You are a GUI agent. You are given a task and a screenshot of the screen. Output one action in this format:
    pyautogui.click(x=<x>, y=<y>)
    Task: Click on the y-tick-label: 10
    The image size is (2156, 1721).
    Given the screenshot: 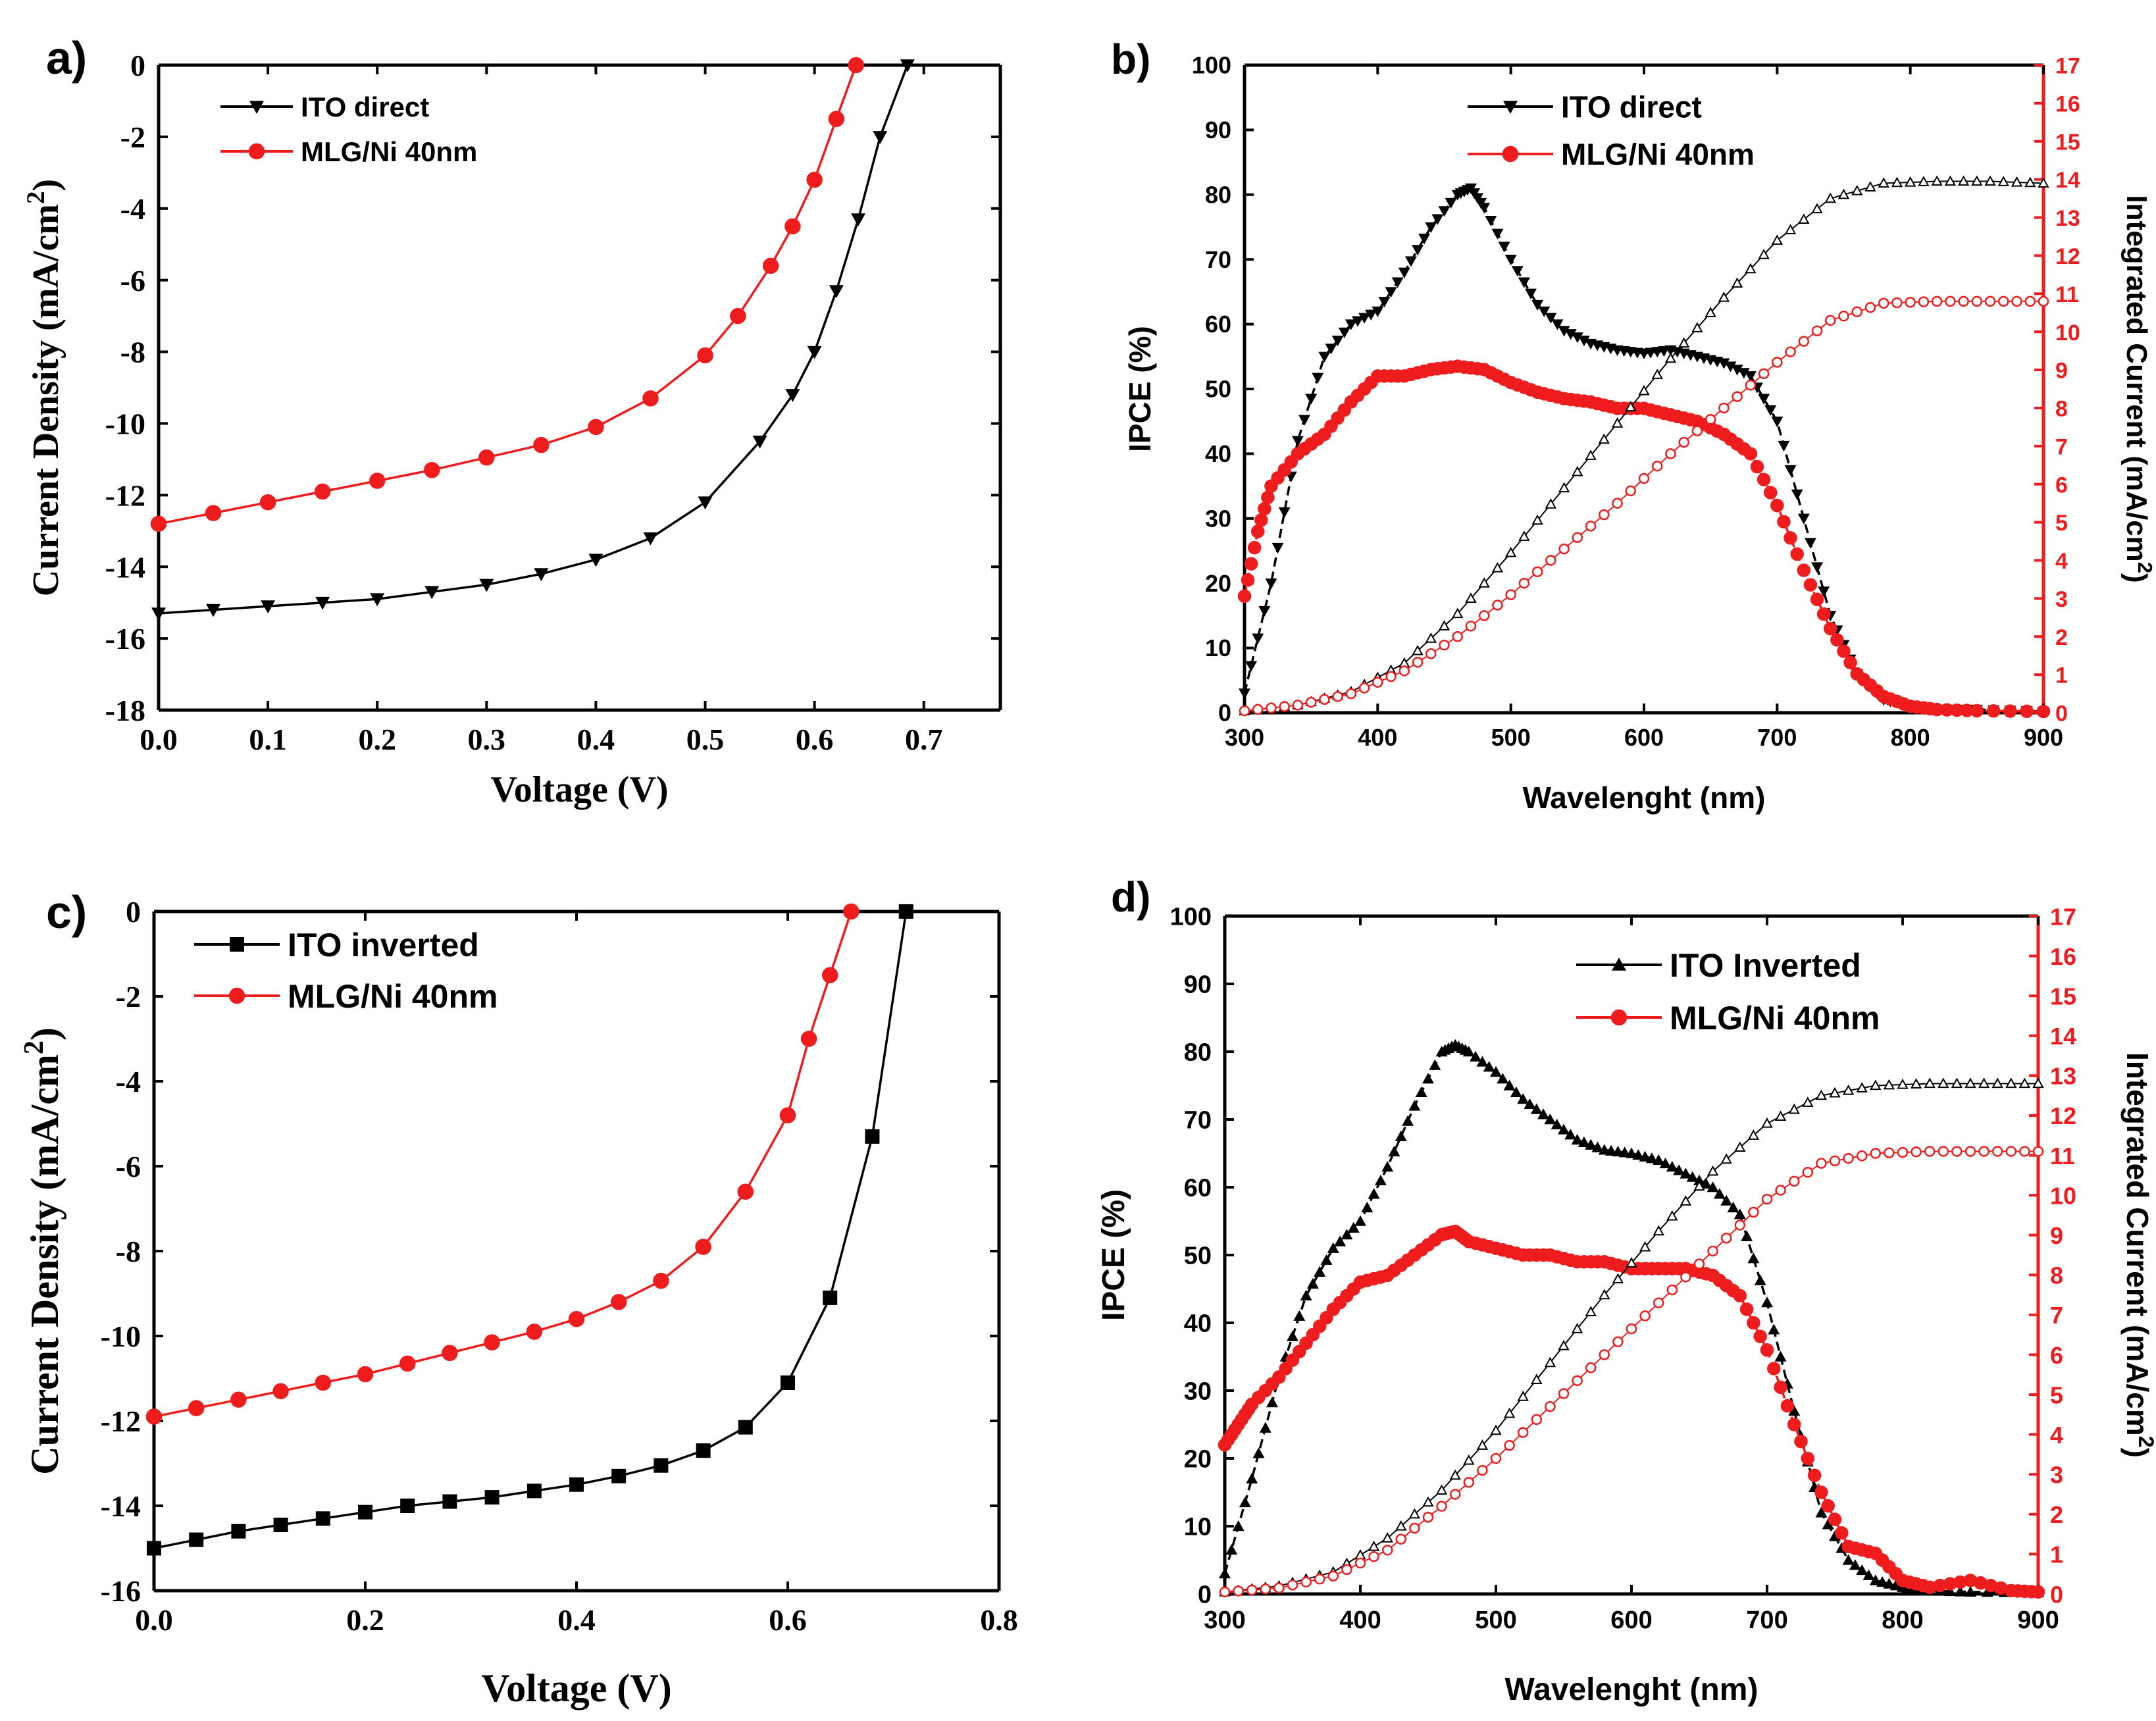 What is the action you would take?
    pyautogui.click(x=1218, y=647)
    